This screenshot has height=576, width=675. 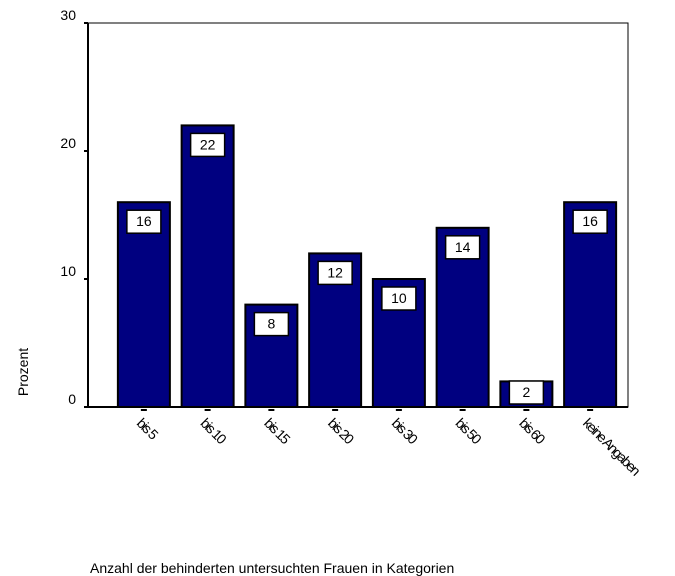 I want to click on value-label: 22, so click(x=208, y=144).